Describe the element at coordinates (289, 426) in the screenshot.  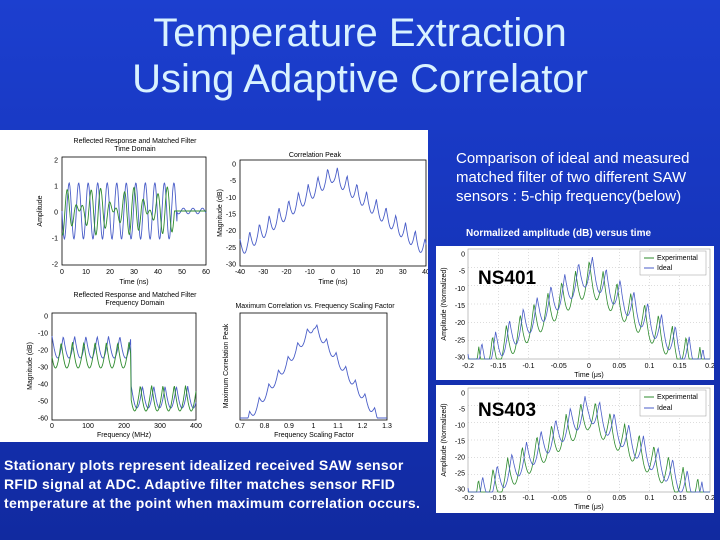
I see `plot4-xtick: 0.9` at that location.